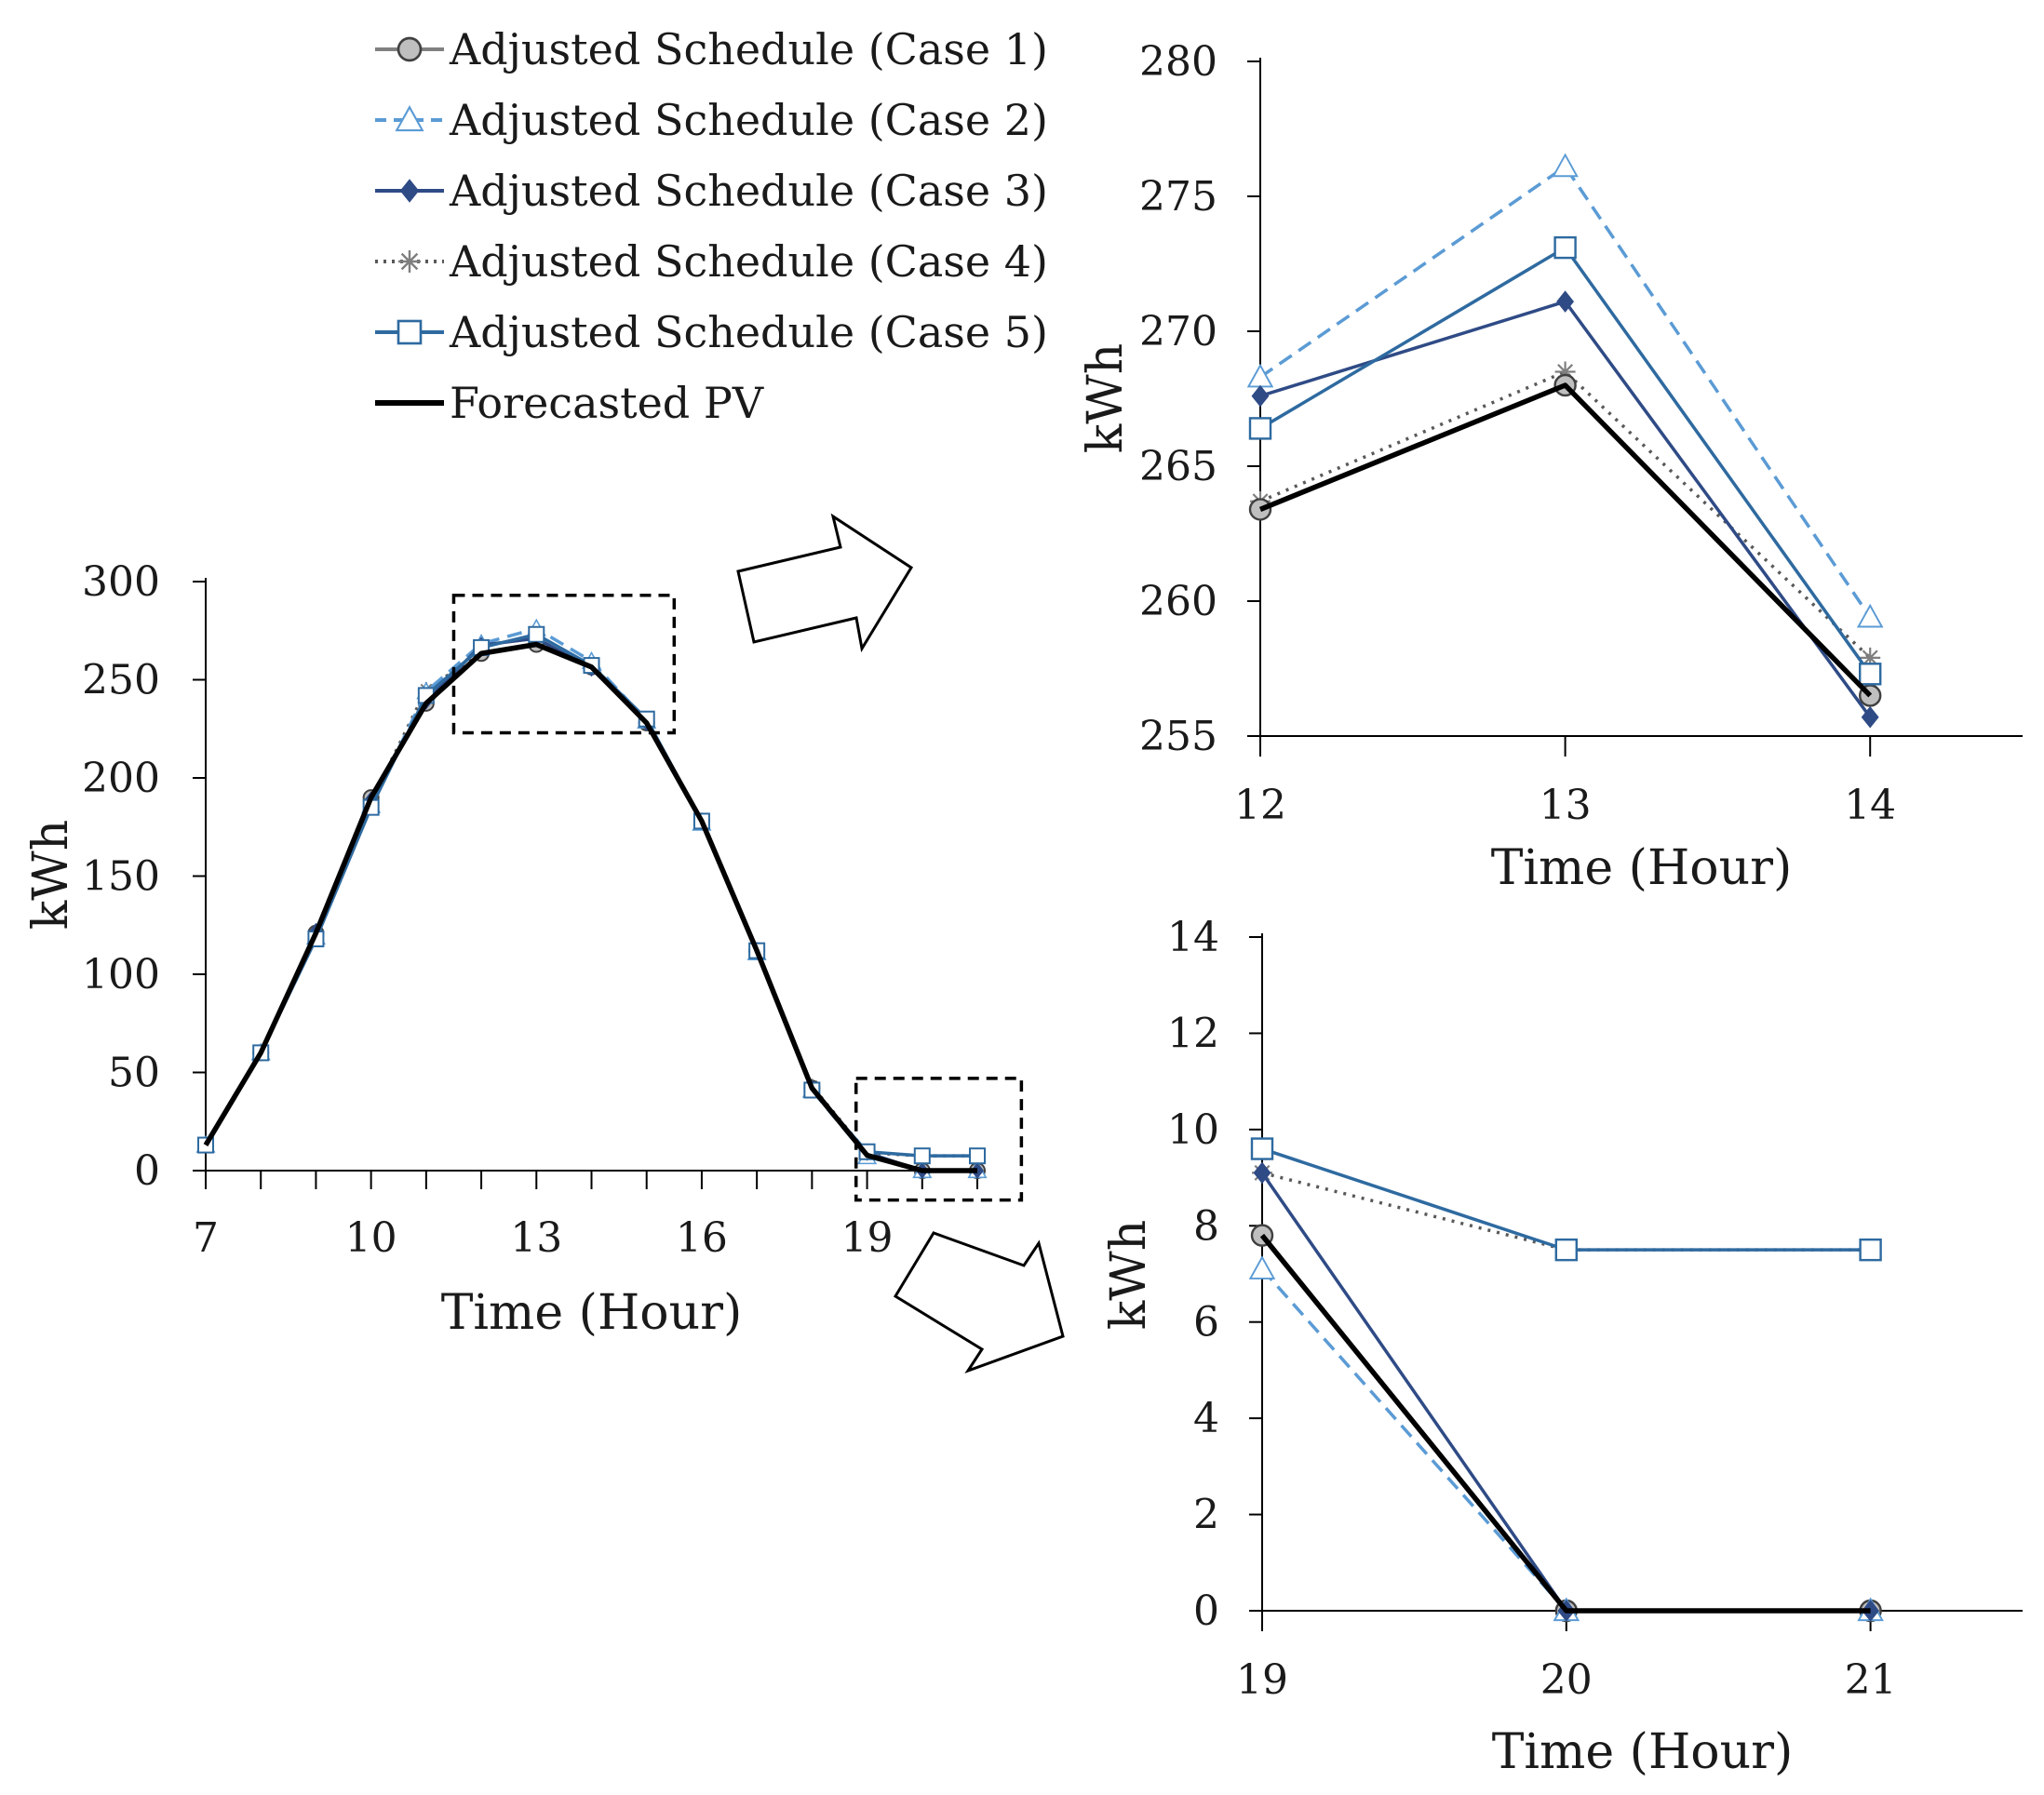  Describe the element at coordinates (1206, 1226) in the screenshot. I see `y-tick-label: 8` at that location.